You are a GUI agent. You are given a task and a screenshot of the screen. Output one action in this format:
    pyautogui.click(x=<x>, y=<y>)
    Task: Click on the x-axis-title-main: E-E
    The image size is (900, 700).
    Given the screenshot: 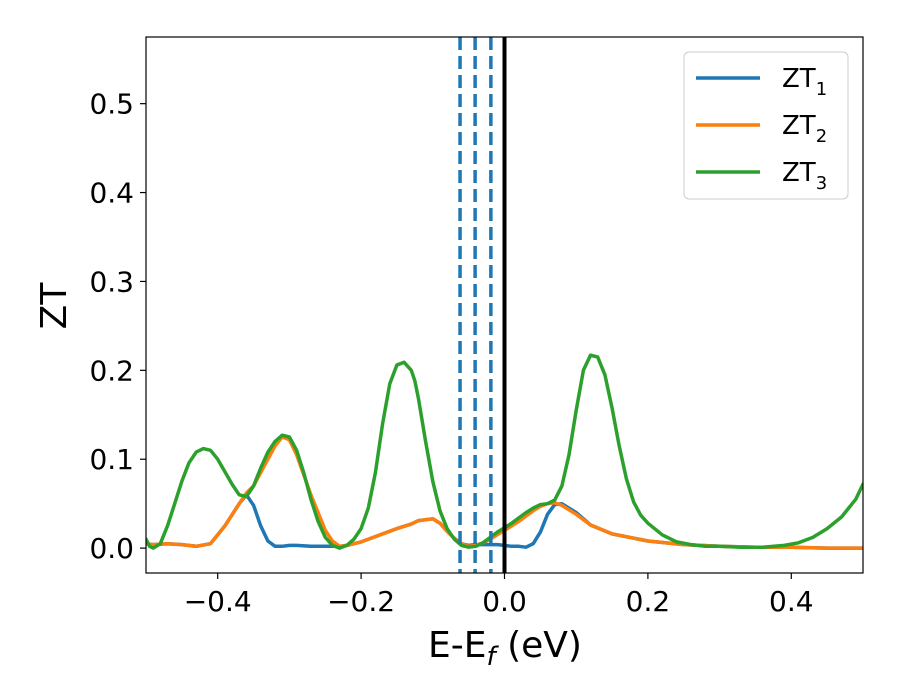 What is the action you would take?
    pyautogui.click(x=457, y=645)
    